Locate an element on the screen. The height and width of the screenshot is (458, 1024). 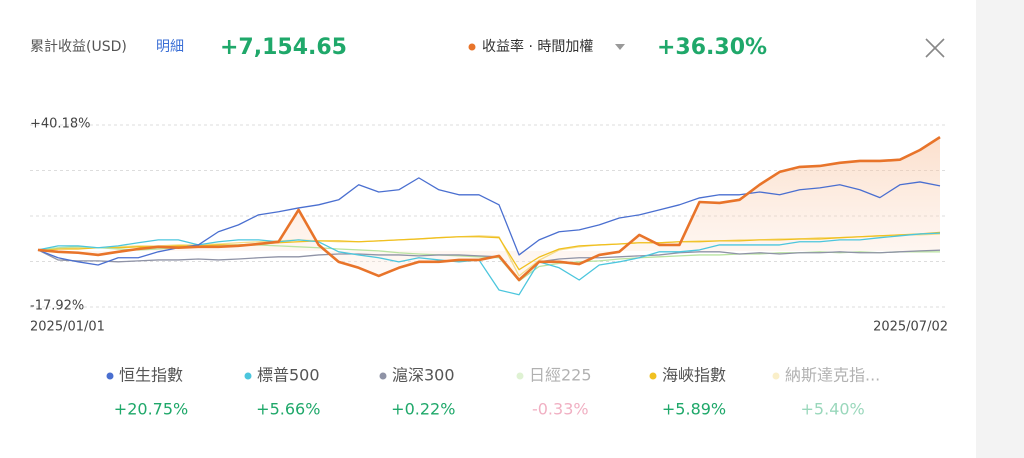
header-title: 累計收益(USD) is located at coordinates (78, 47).